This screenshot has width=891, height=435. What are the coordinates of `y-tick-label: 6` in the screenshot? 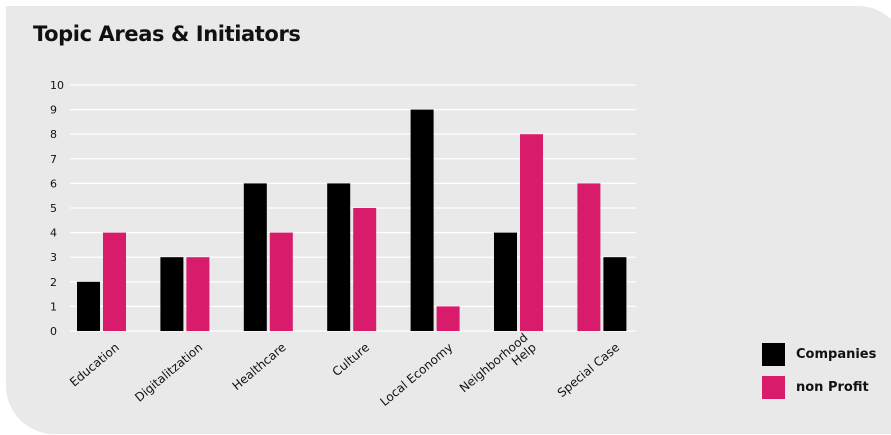 It's located at (53, 183).